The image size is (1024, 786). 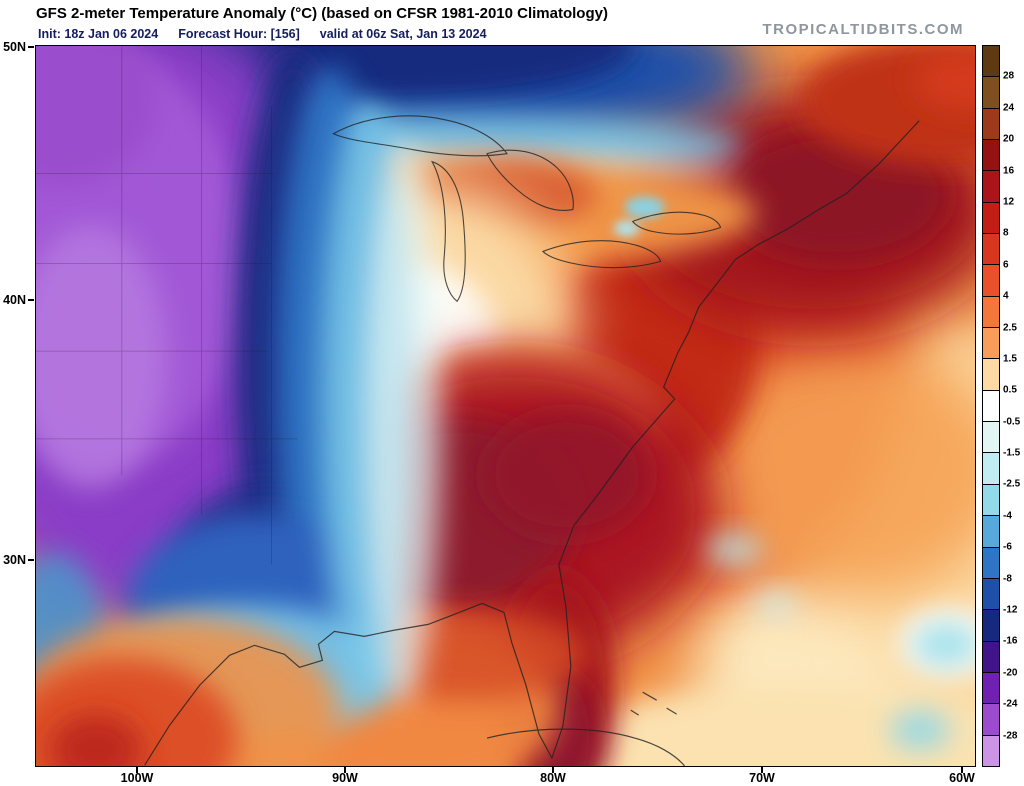 What do you see at coordinates (345, 778) in the screenshot?
I see `lon-tick-label: 90W` at bounding box center [345, 778].